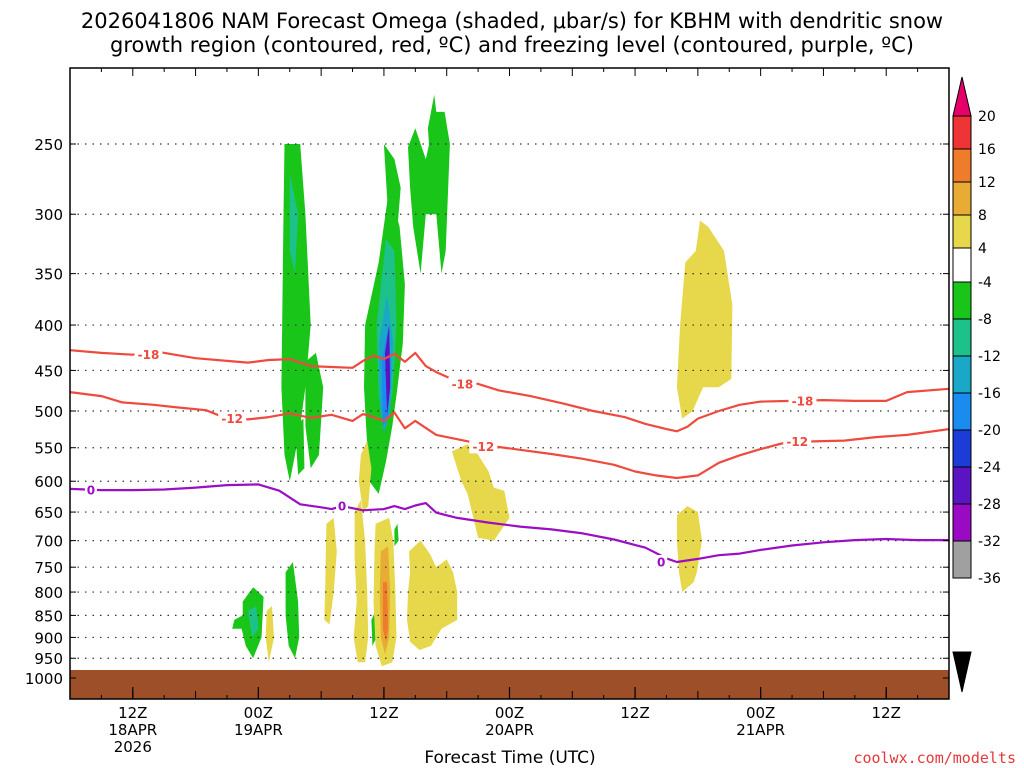 The image size is (1024, 768). What do you see at coordinates (989, 431) in the screenshot?
I see `colorbar-label-9: -20` at bounding box center [989, 431].